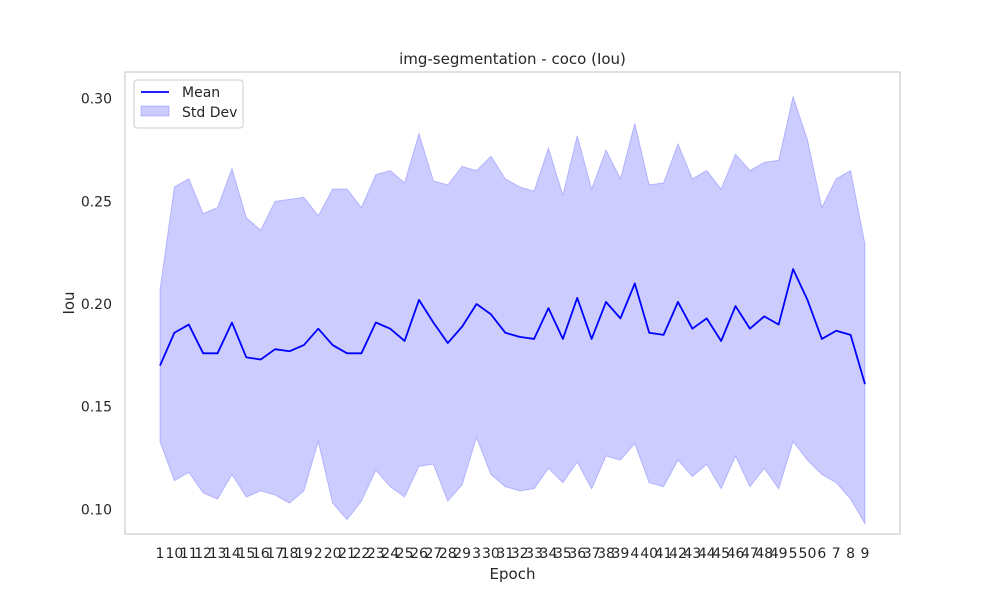 This screenshot has height=600, width=1000. I want to click on x-tick-label: 35, so click(563, 554).